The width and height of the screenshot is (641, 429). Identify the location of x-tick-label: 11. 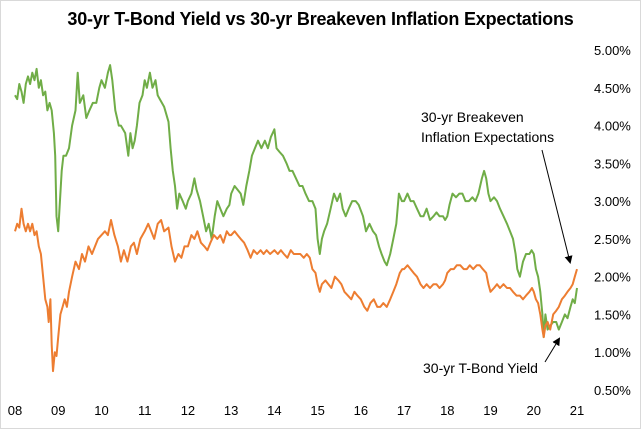
(145, 410).